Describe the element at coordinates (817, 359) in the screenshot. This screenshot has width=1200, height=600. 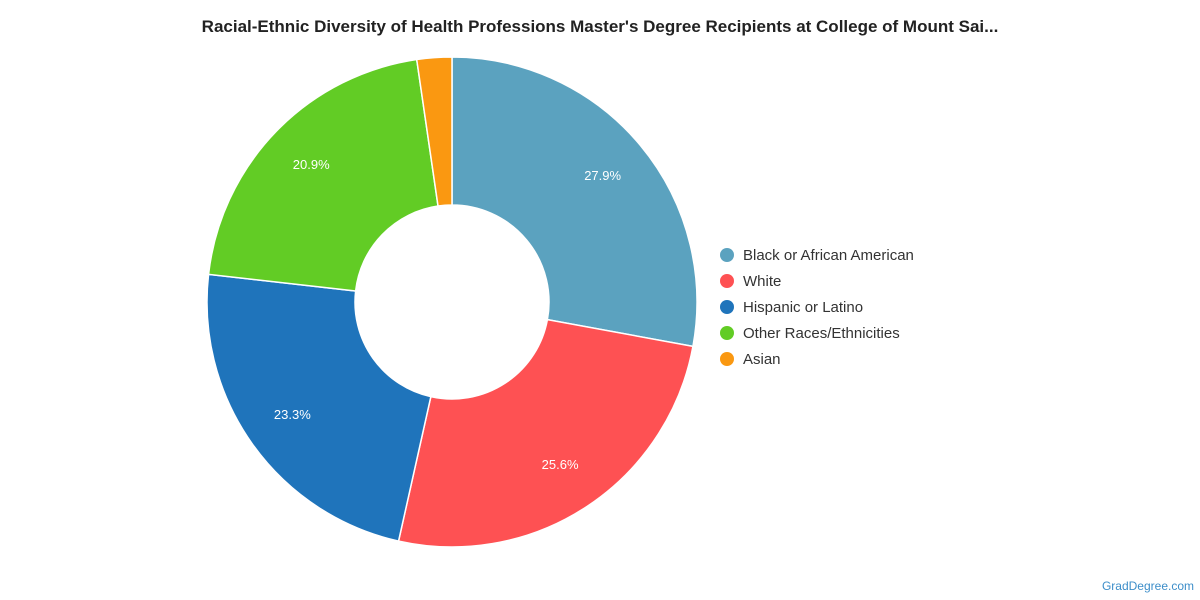
I see `legend-item: Asian` at that location.